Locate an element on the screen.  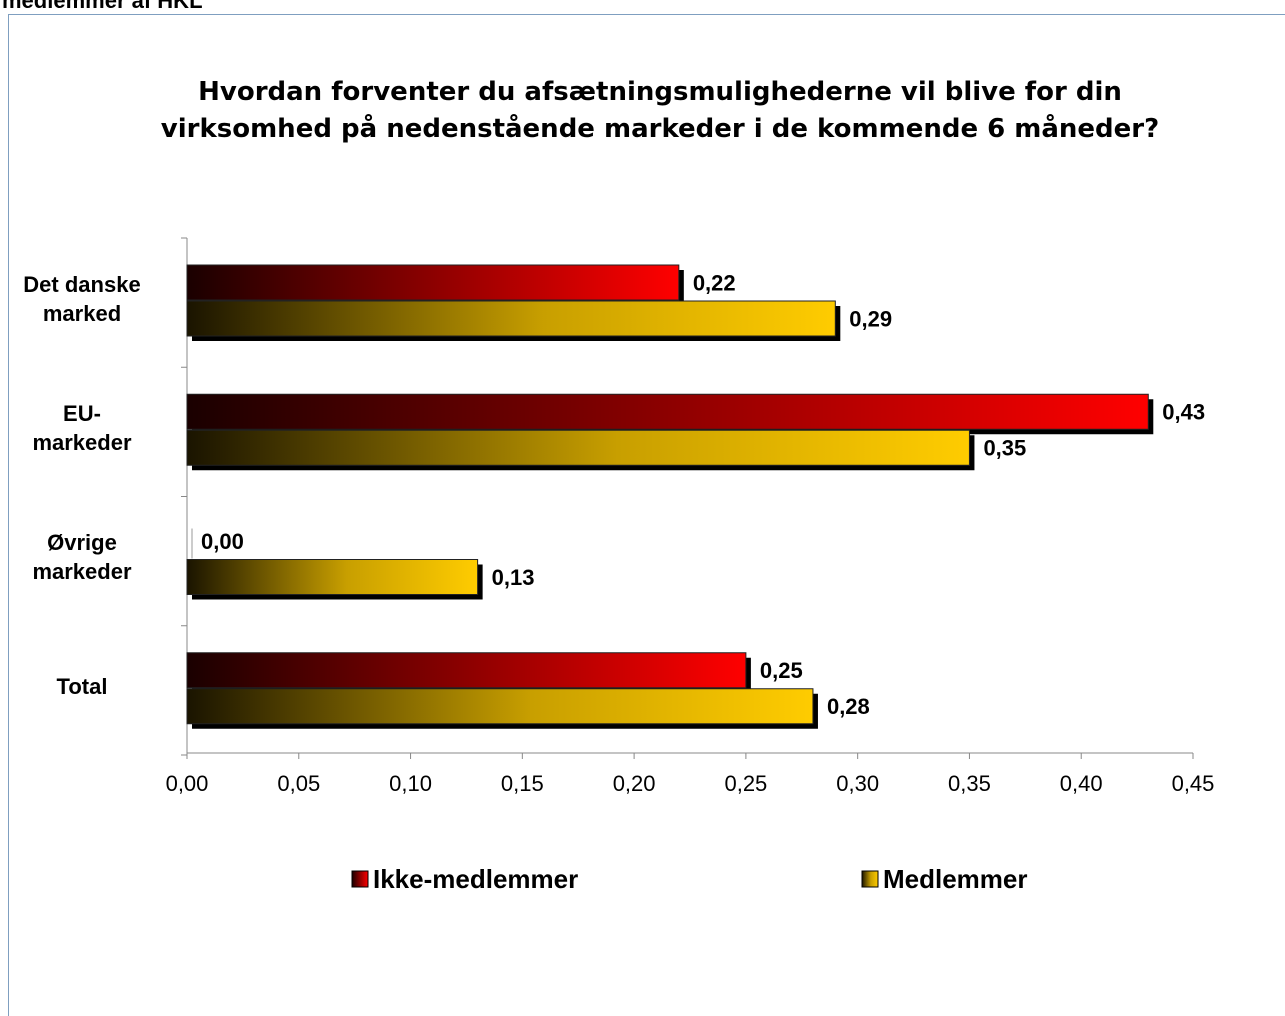
legend-label: Ikke-medlemmer is located at coordinates (475, 879).